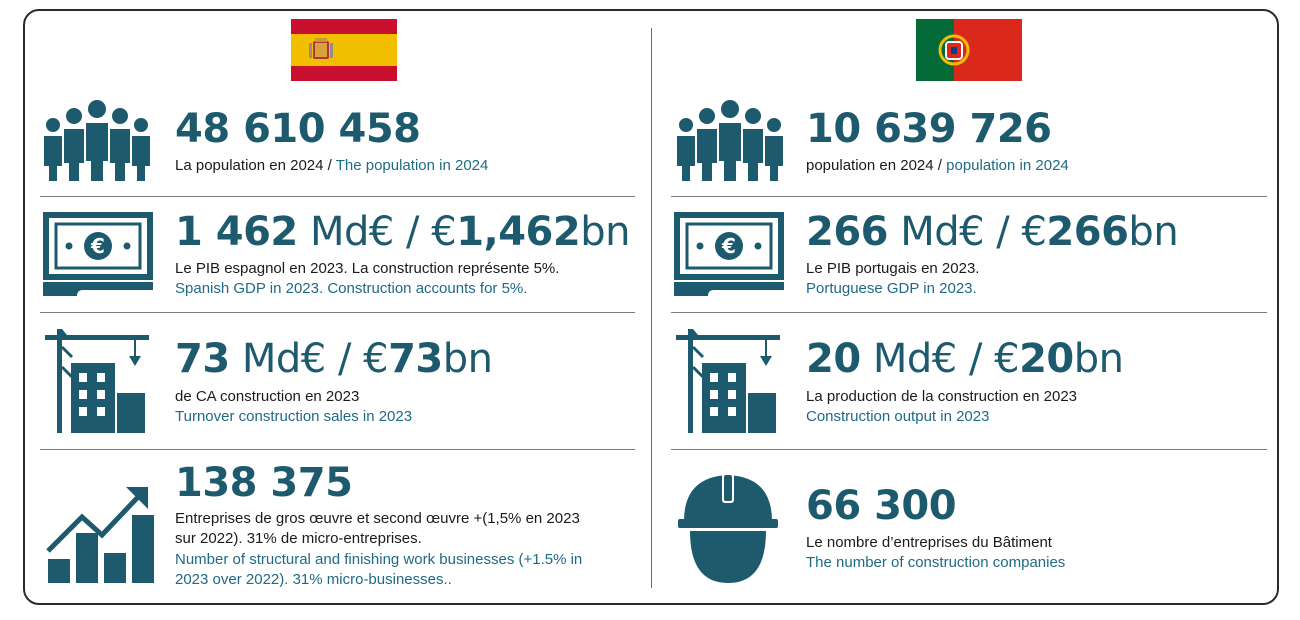 This screenshot has width=1300, height=620. What do you see at coordinates (298, 538) in the screenshot?
I see `spain-businesses-caption-fr-2: sur 2022). 31% de micro-entreprises.` at bounding box center [298, 538].